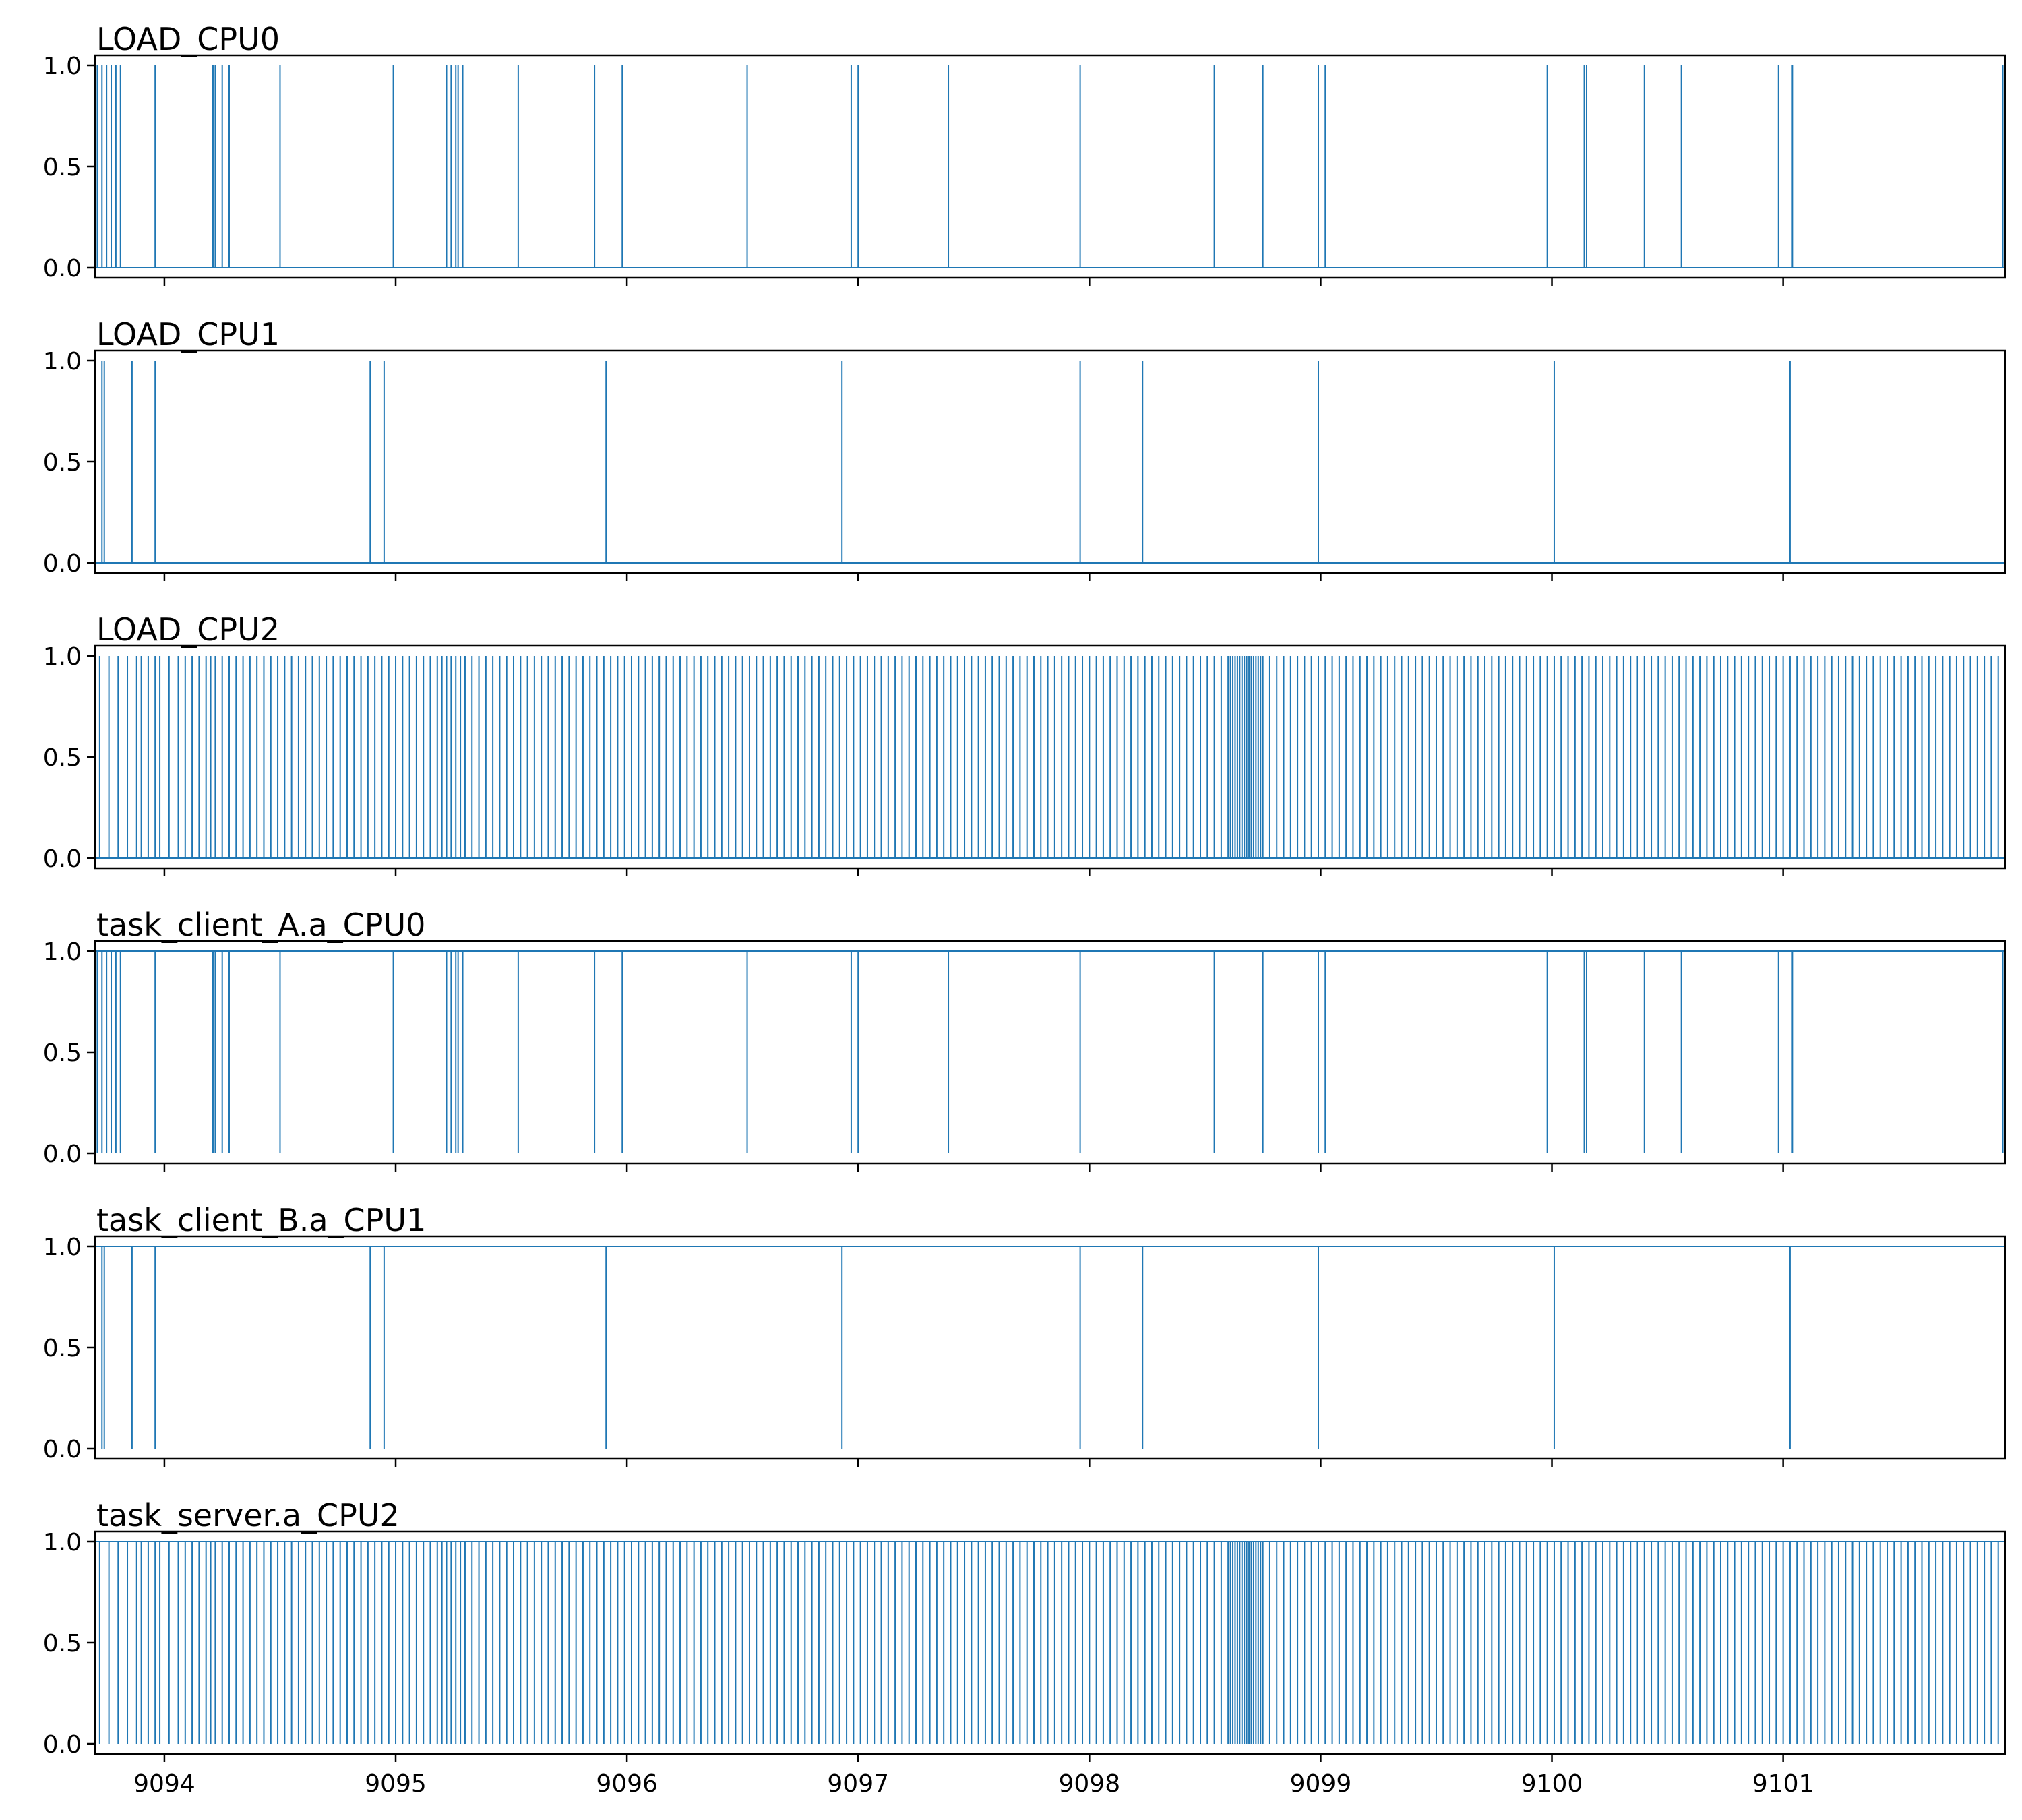 The height and width of the screenshot is (1820, 2022). What do you see at coordinates (1024, 1334) in the screenshot?
I see `subplot-4: task_client_B.a_CPU1 0.0 0.5 1.0` at bounding box center [1024, 1334].